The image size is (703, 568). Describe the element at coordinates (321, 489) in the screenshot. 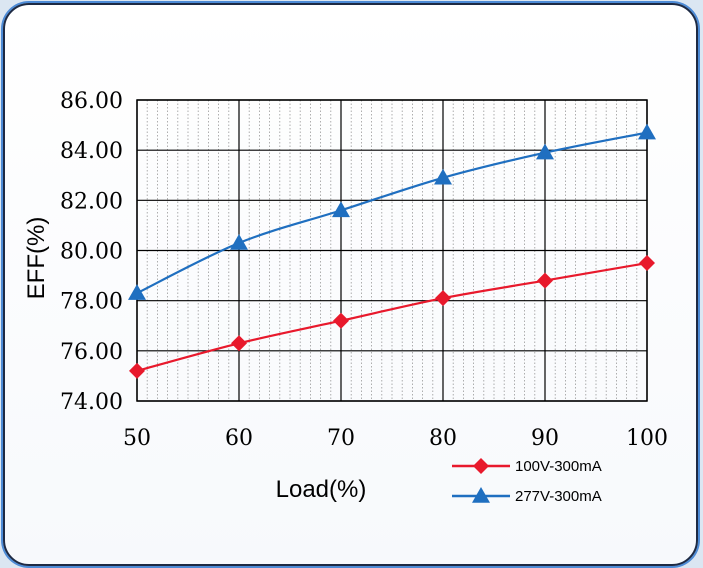

I see `x-axis-label: Load(%)` at that location.